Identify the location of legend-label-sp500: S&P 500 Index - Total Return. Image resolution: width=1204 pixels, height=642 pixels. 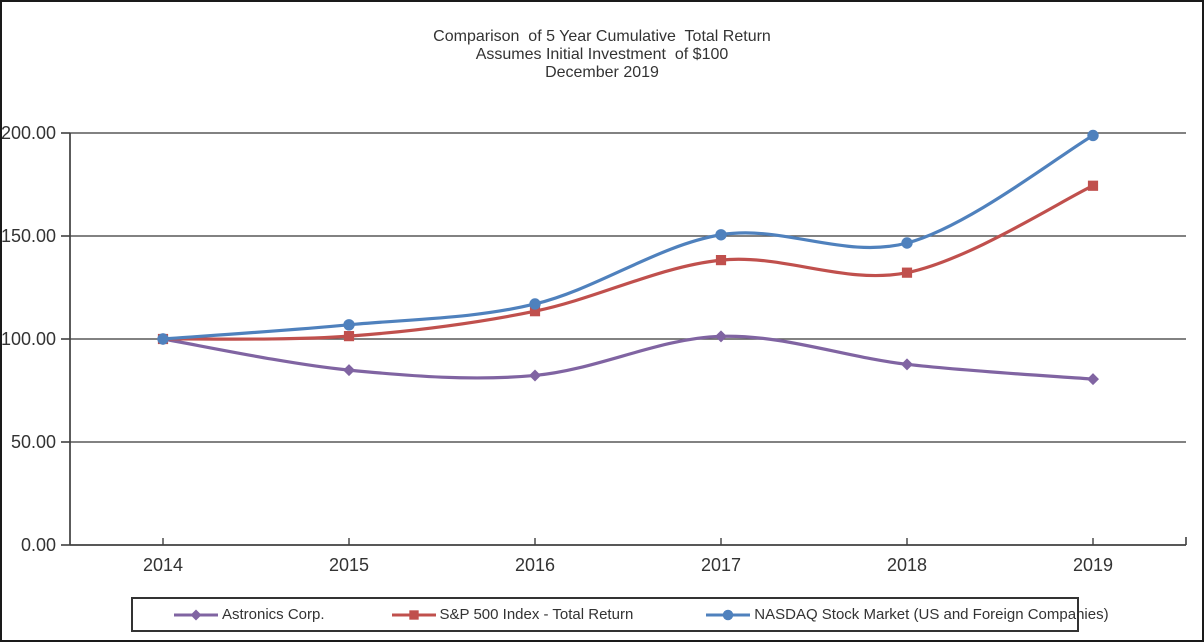
(536, 614).